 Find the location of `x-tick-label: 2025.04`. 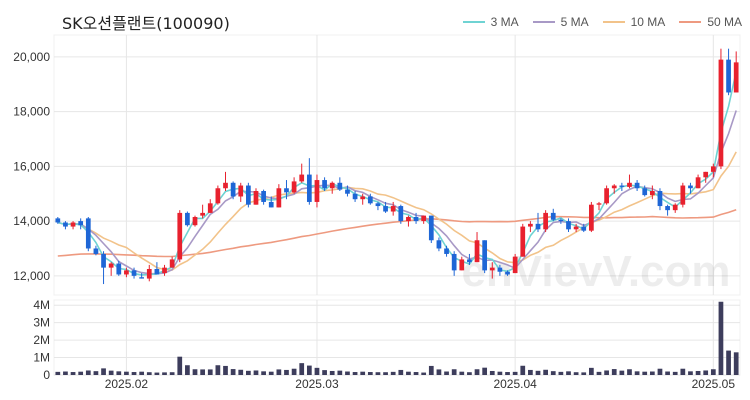

x-tick-label: 2025.04 is located at coordinates (515, 384).